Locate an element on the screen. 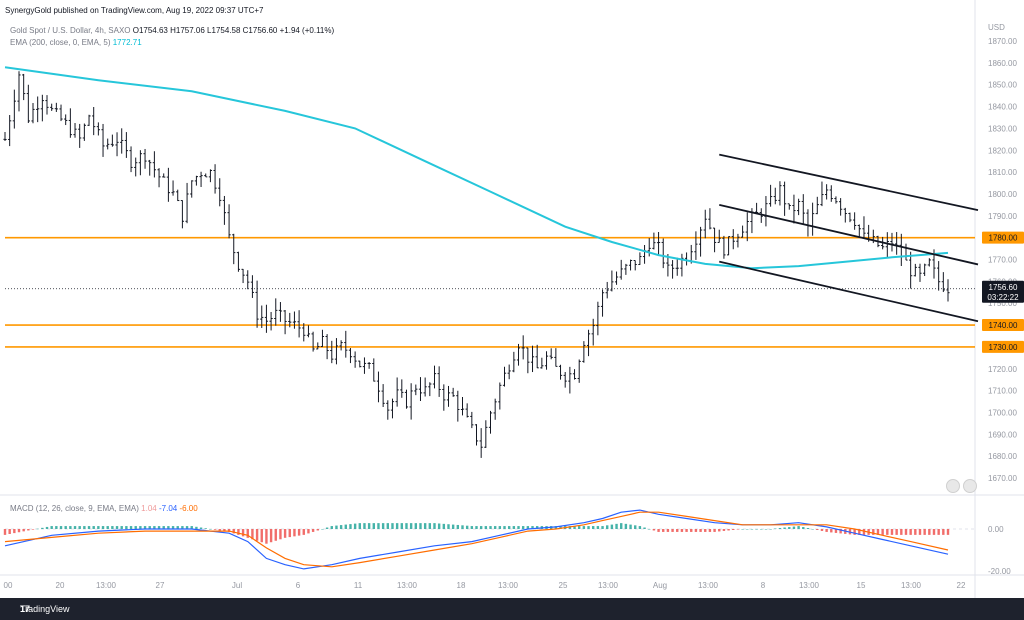 This screenshot has width=1024, height=620. level-tag is located at coordinates (1003, 346).